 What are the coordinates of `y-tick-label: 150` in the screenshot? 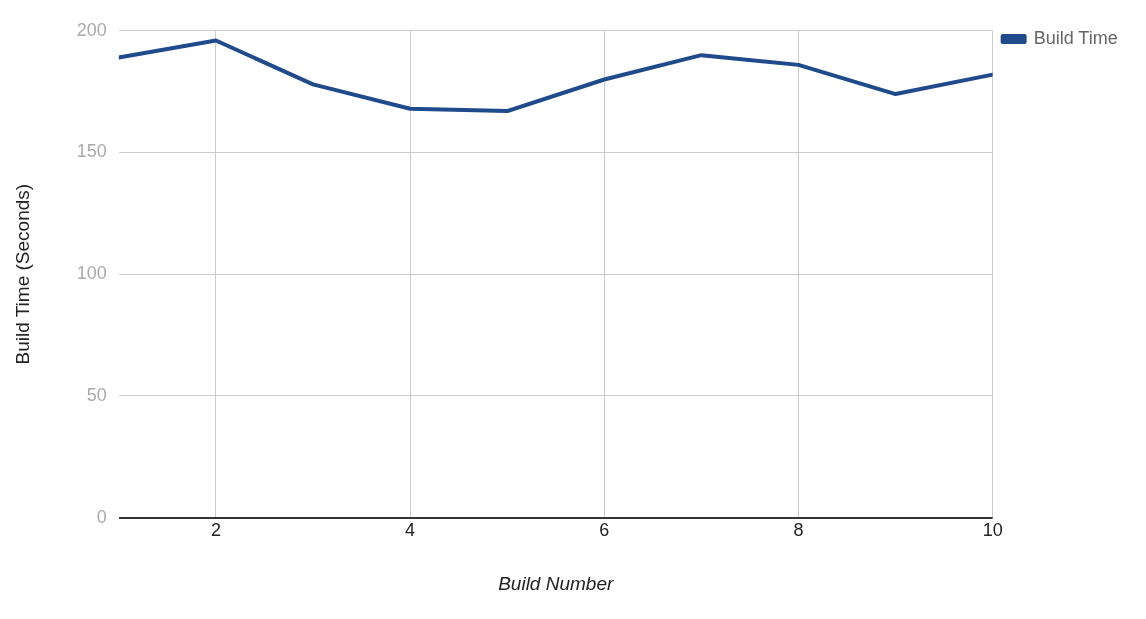 It's located at (91, 151).